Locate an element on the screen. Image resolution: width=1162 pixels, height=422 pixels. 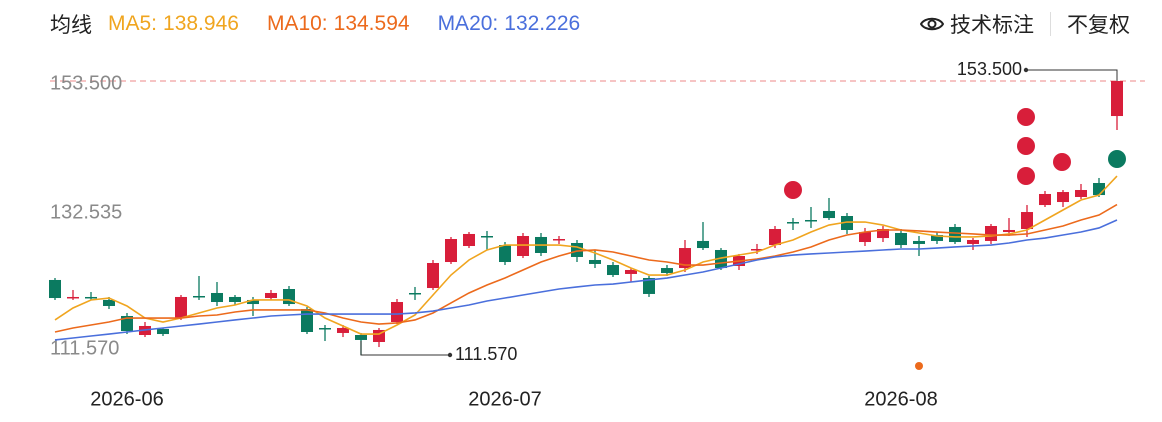
y-tick-label: 111.570 is located at coordinates (84, 348).